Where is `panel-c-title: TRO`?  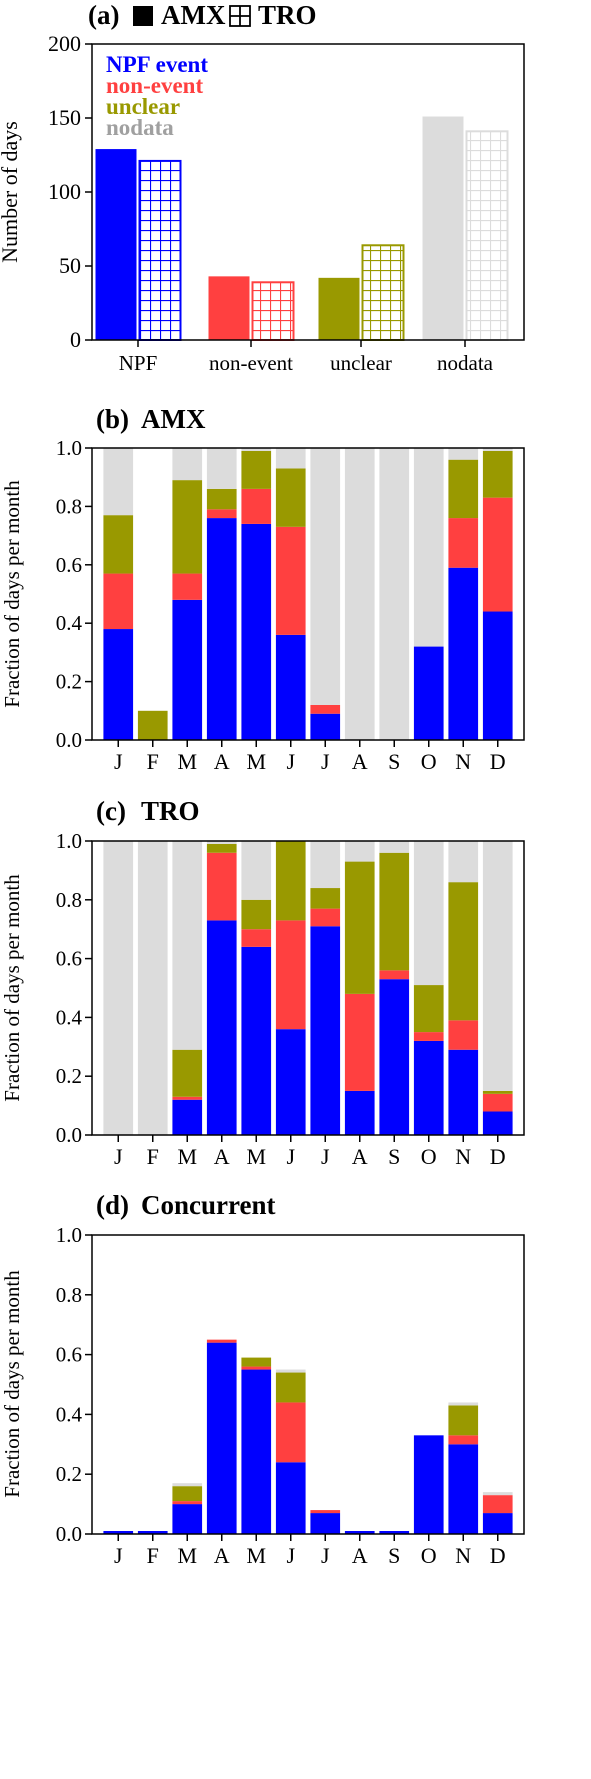
panel-c-title: TRO is located at coordinates (170, 811).